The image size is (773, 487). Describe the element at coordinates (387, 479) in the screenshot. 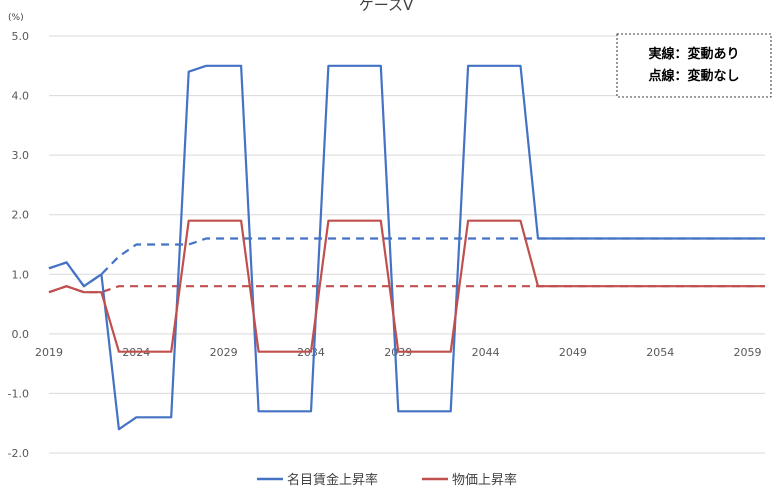

I see `legend: 名目賃金上昇率 物価上昇率` at that location.